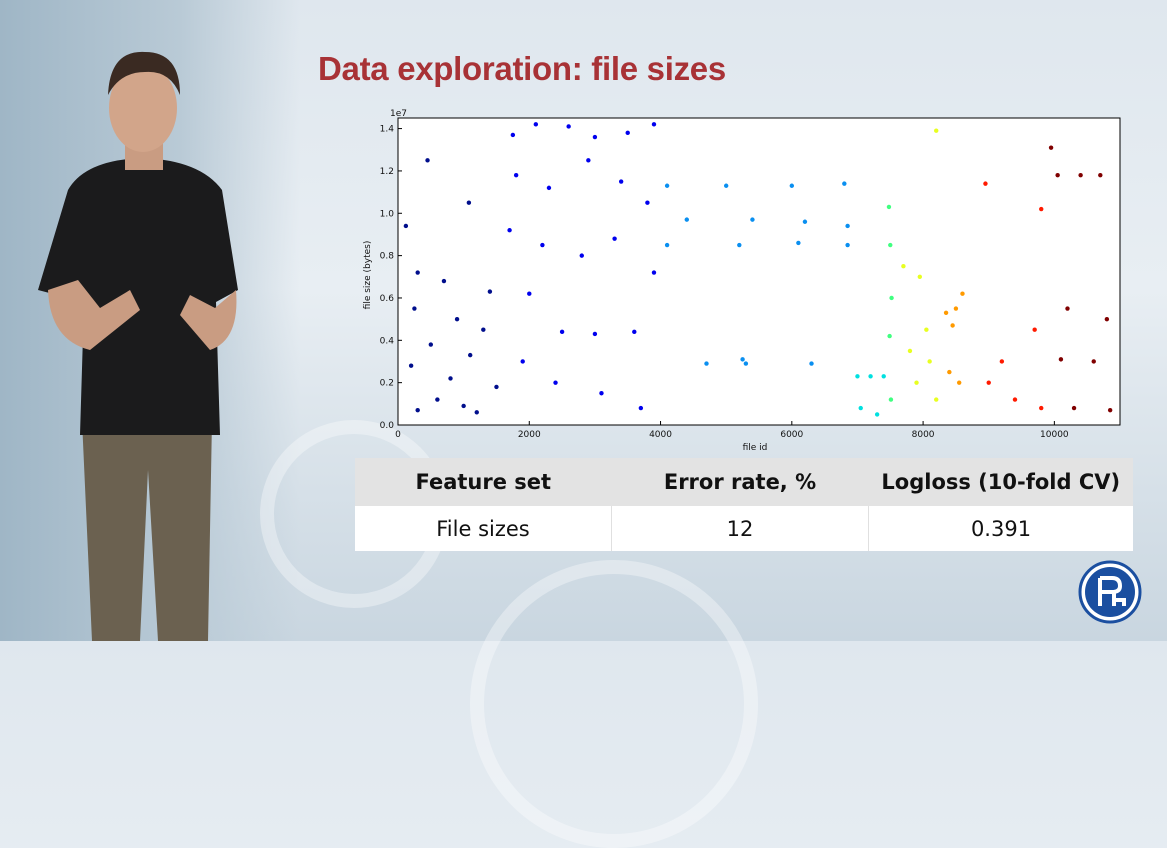 The width and height of the screenshot is (1167, 848). Describe the element at coordinates (1054, 435) in the screenshot. I see `x-tick-label: 10000` at that location.